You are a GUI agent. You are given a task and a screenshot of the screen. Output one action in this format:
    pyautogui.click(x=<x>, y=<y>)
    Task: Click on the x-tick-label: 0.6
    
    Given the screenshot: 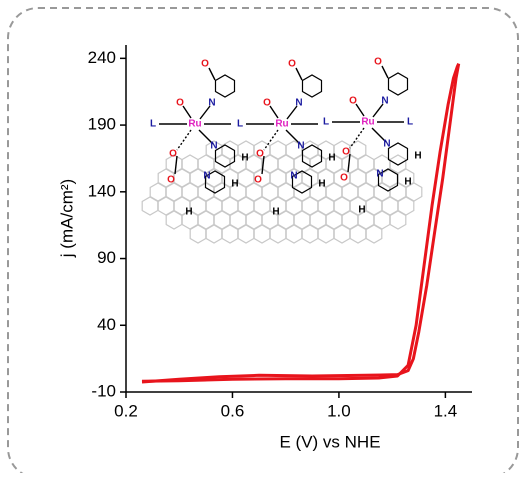 What is the action you would take?
    pyautogui.click(x=233, y=410)
    